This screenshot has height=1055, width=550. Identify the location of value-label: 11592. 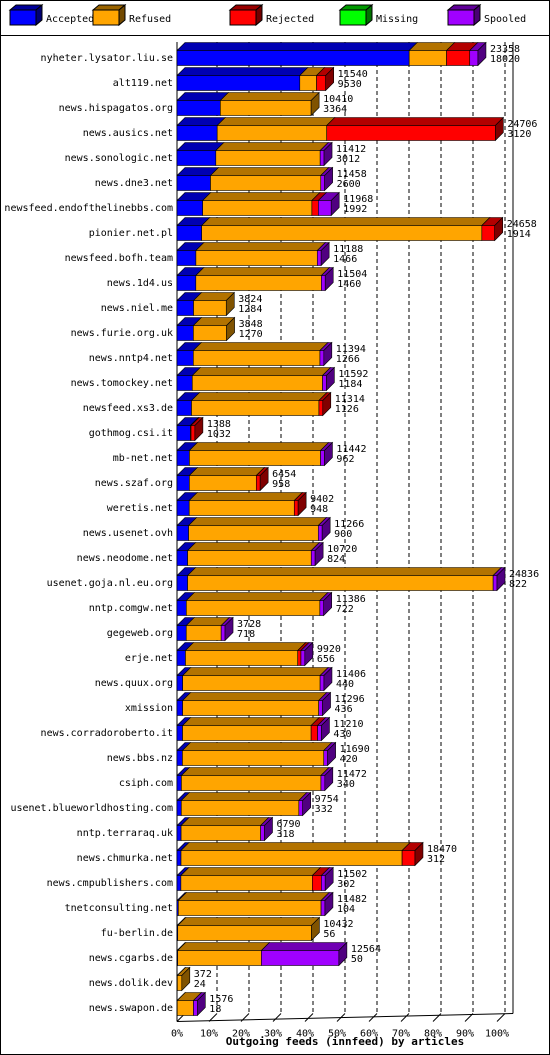
(353, 374).